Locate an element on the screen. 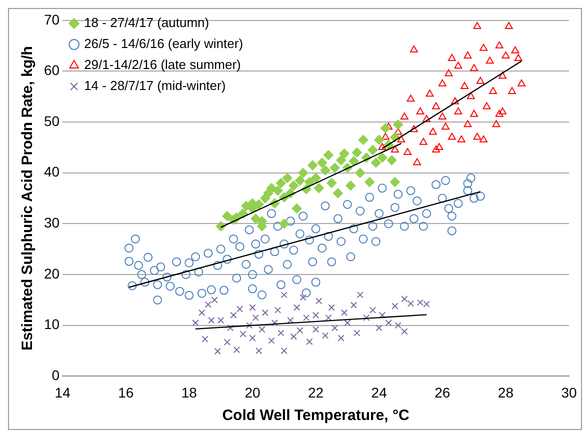  legend-label: 18 - 27/4/17 (autumn) is located at coordinates (147, 22).